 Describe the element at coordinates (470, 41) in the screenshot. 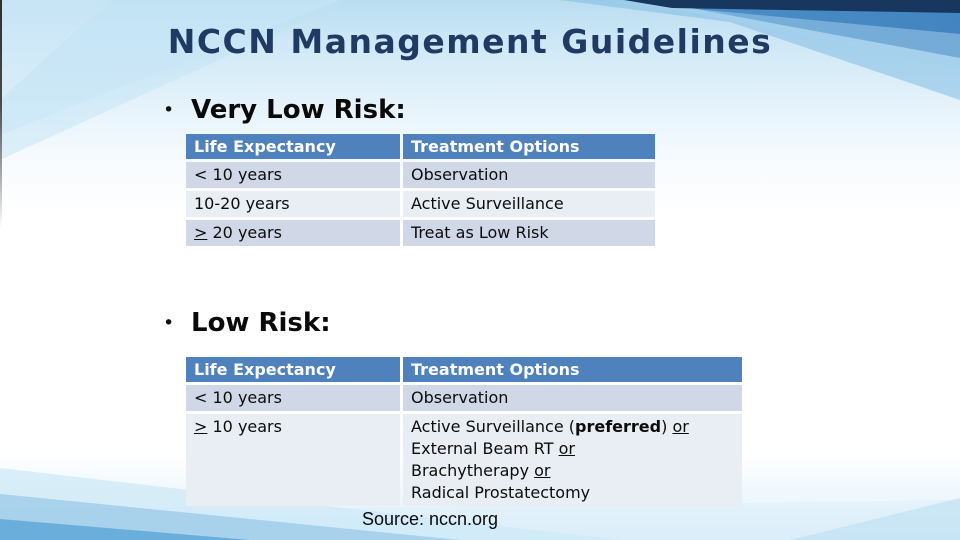

I see `slide-title: NCCN Management Guidelines` at that location.